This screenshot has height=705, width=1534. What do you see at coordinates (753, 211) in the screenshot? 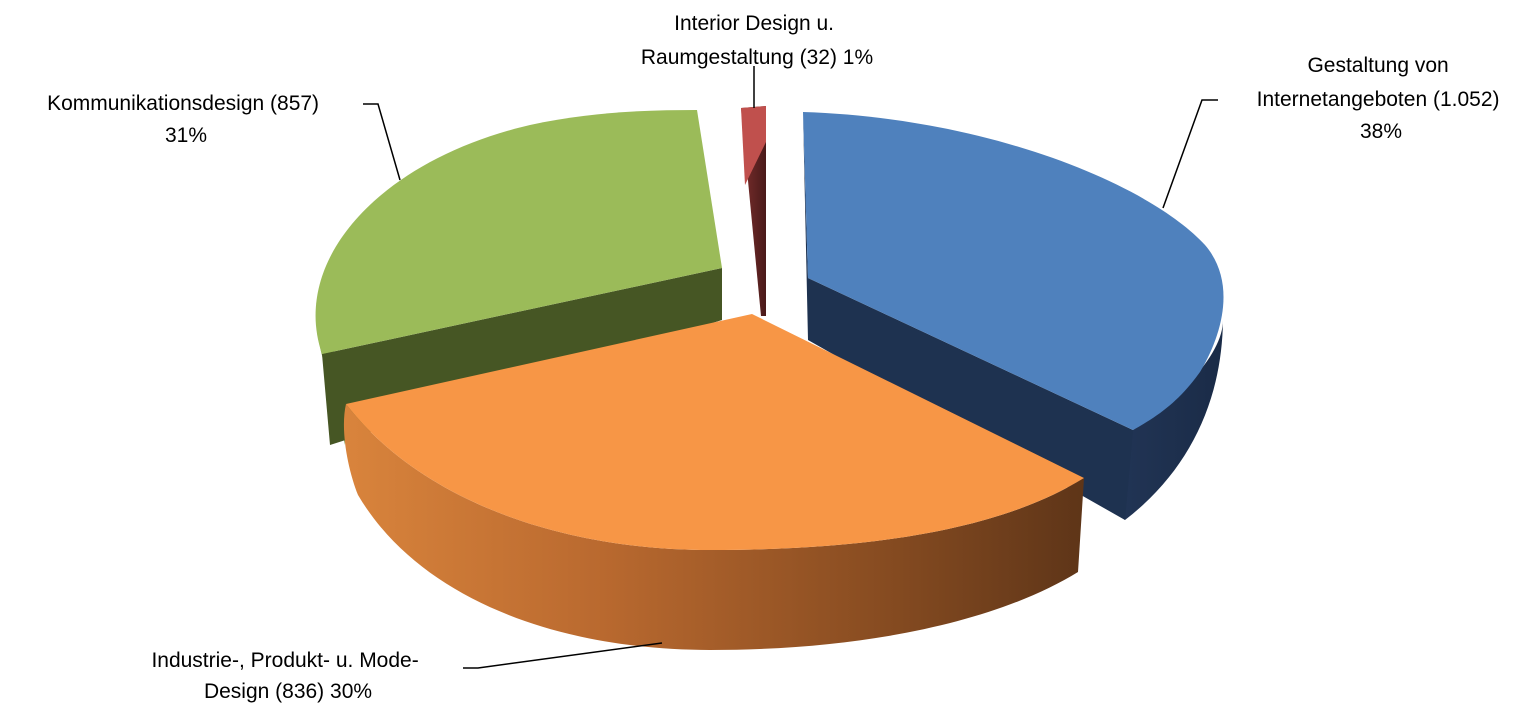
I see `slice-interior-design` at bounding box center [753, 211].